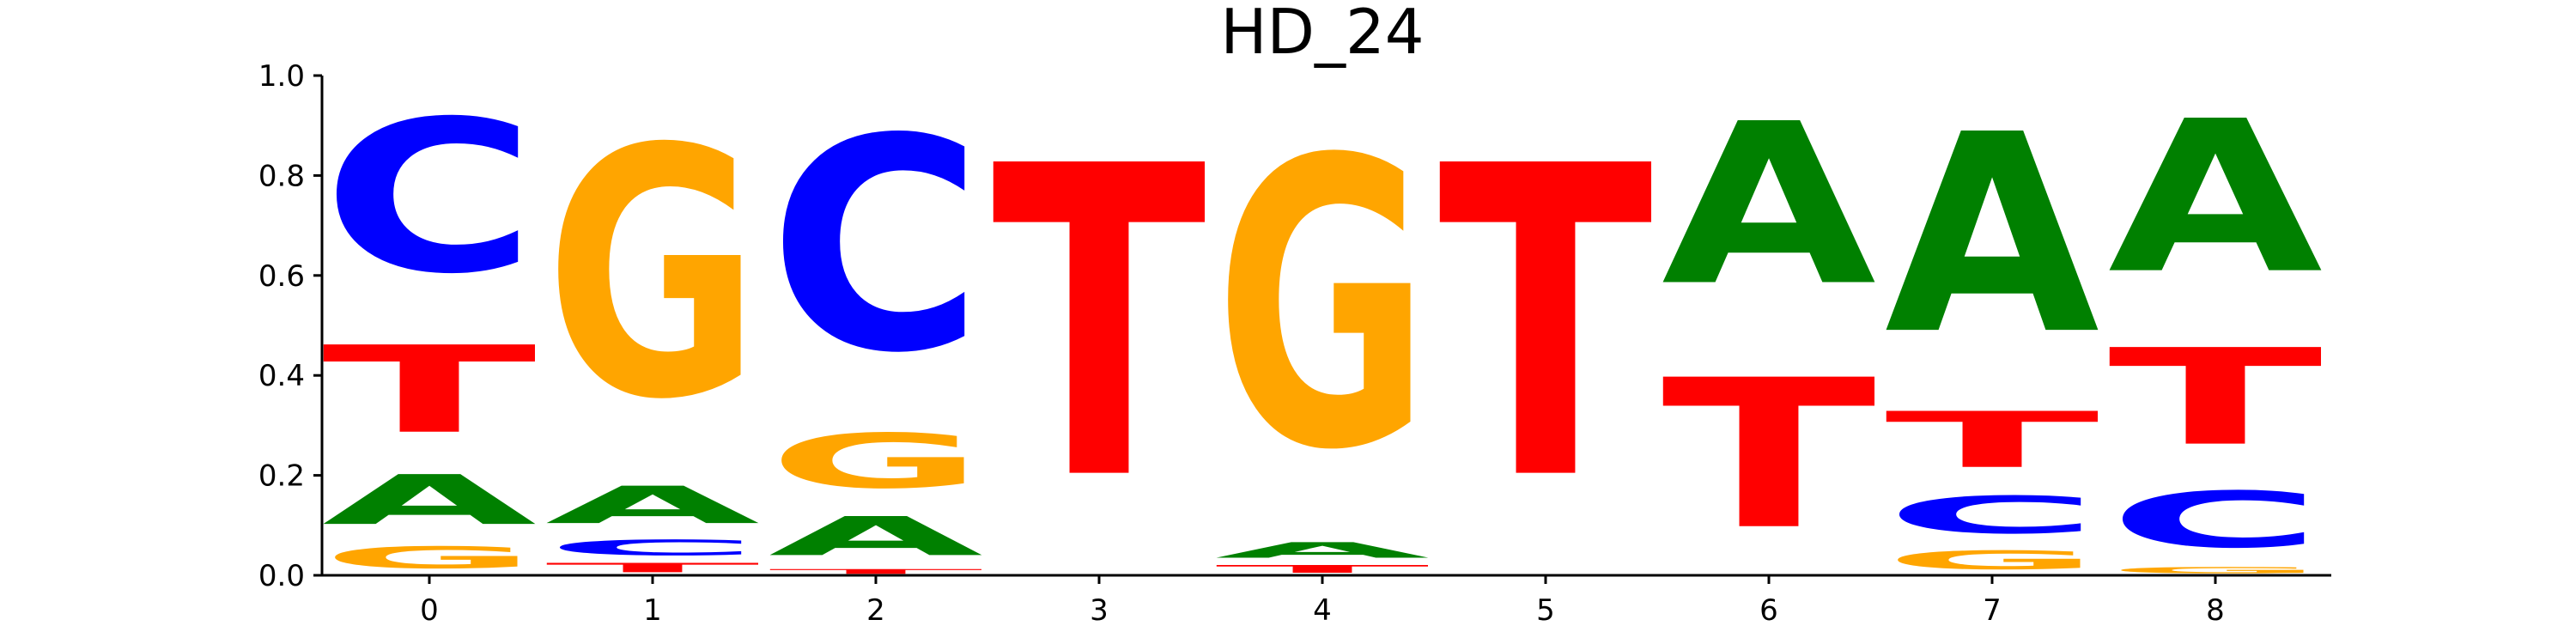  I want to click on logo-letter-t-pos-2: T, so click(877, 572).